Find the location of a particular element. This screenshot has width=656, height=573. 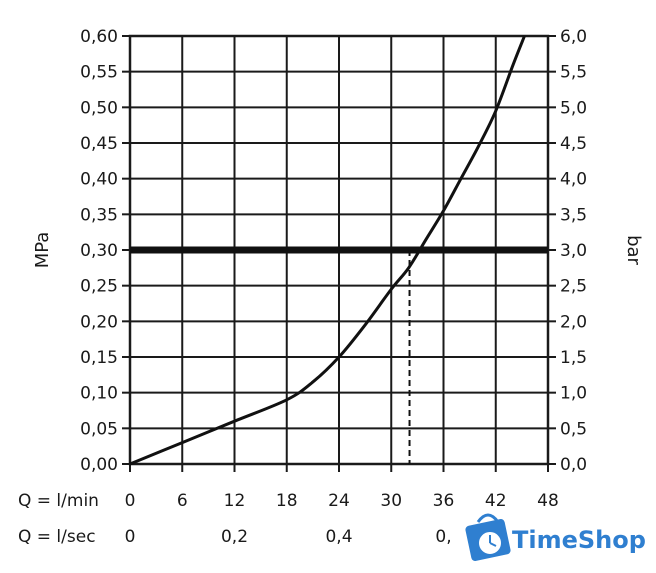

y-left-tick-label: 0,20 is located at coordinates (99, 322).